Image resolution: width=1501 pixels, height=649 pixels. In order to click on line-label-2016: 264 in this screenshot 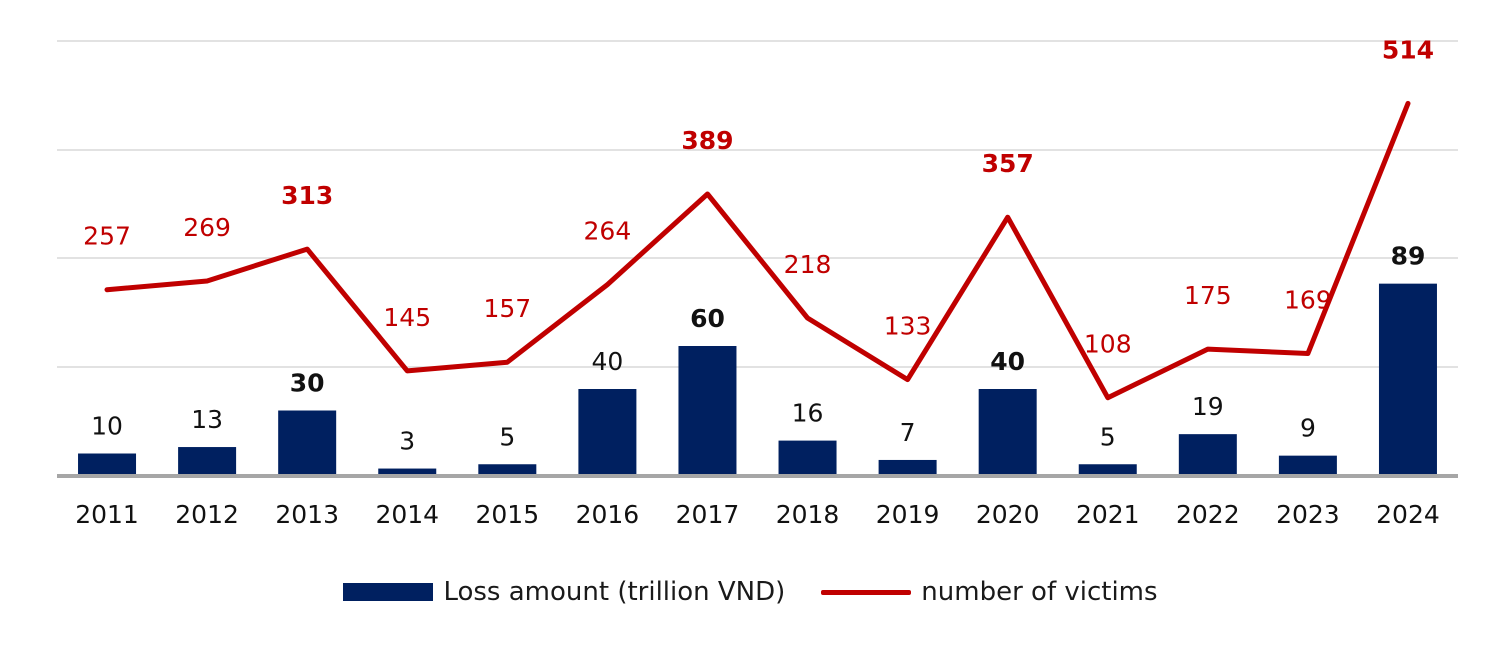, I will do `click(608, 231)`.